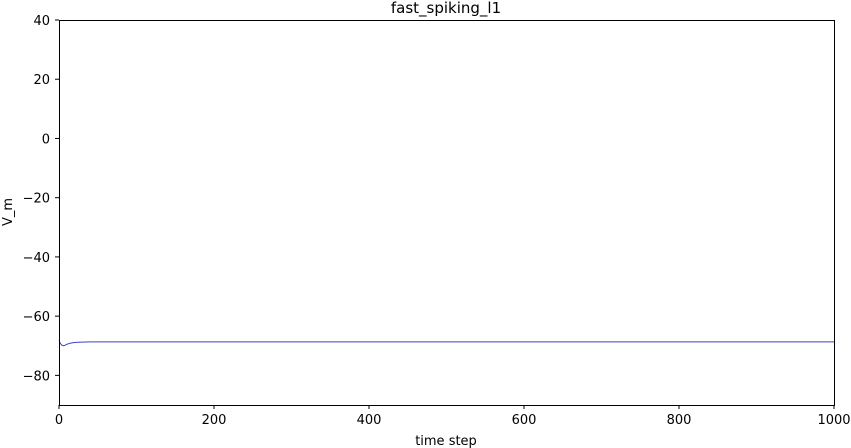 The image size is (851, 448). What do you see at coordinates (36, 376) in the screenshot?
I see `y-tick-label: −80` at bounding box center [36, 376].